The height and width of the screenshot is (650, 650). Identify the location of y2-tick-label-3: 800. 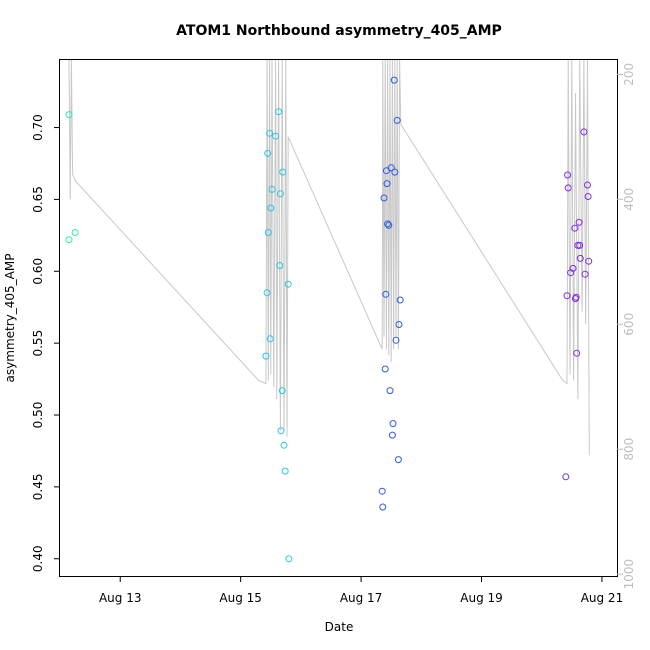
(629, 449).